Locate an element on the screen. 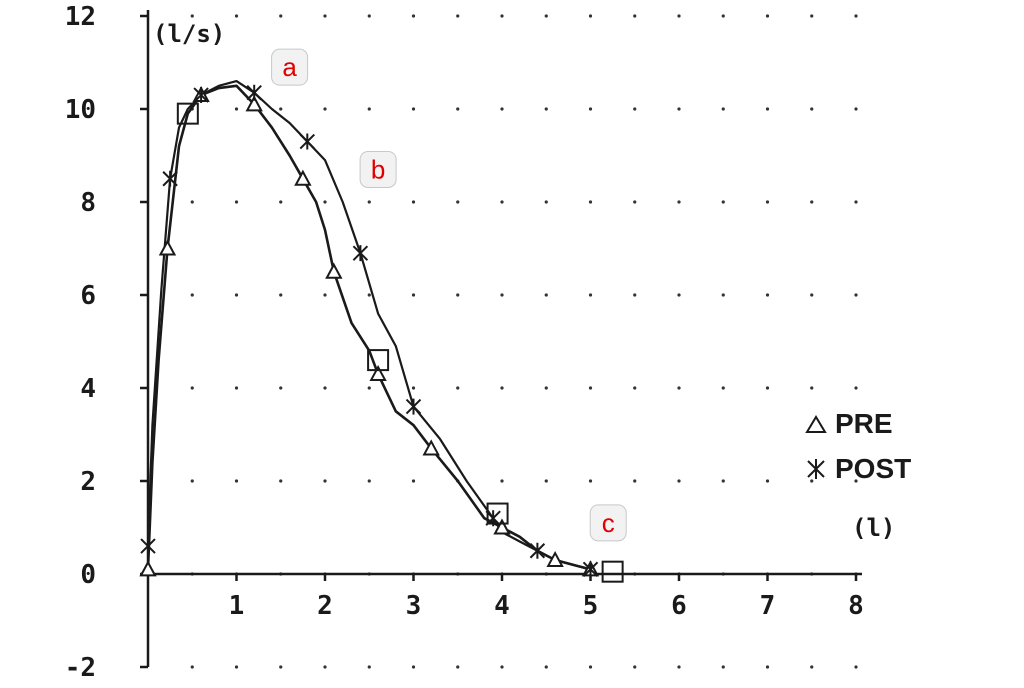 This screenshot has width=1024, height=688. y-tick-label: 8 is located at coordinates (88, 203).